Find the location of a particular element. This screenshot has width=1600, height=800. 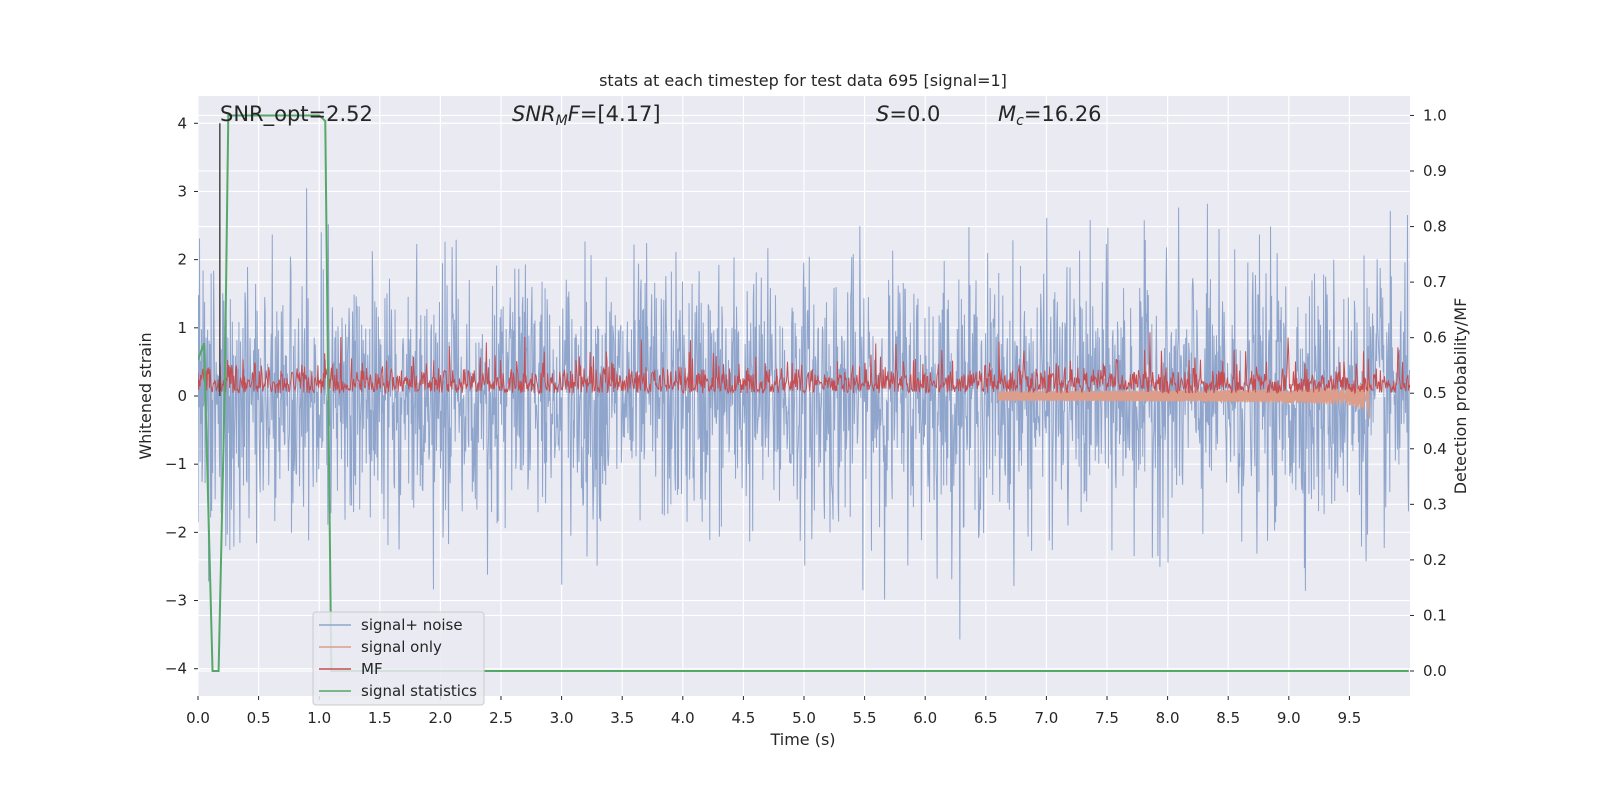

legend-label-signal-only: signal only is located at coordinates (401, 647).